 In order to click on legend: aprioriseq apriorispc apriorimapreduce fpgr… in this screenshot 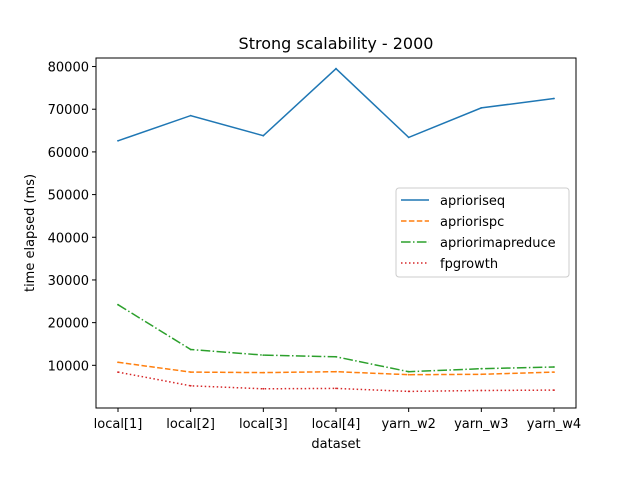, I will do `click(482, 232)`.